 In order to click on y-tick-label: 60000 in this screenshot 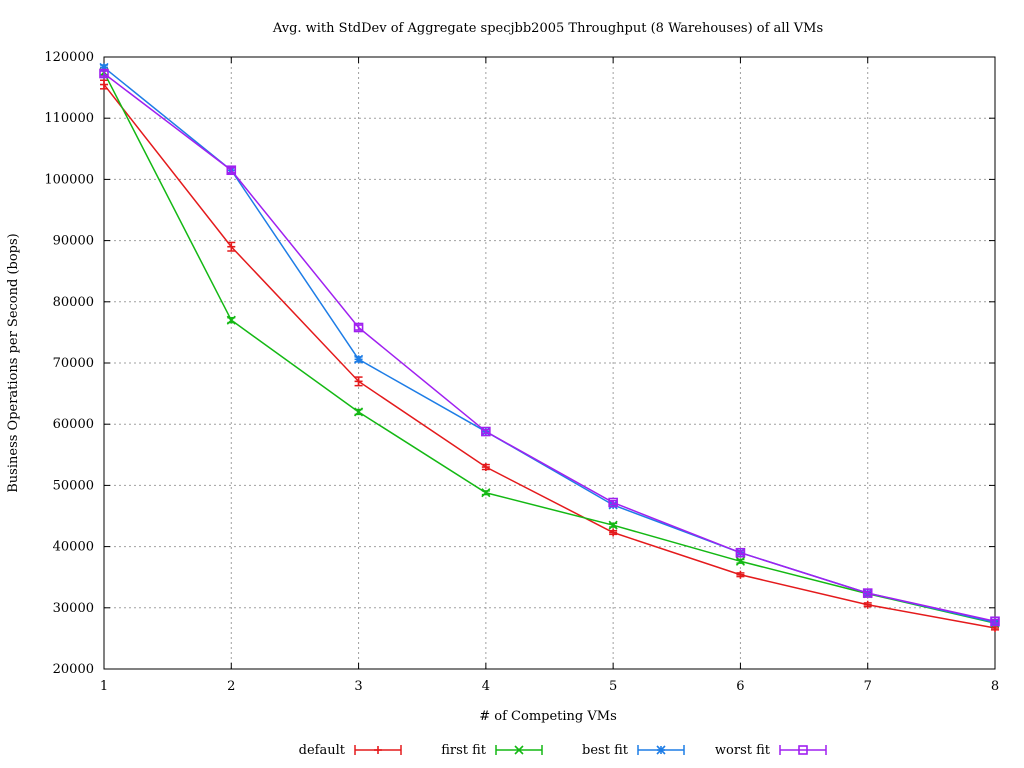, I will do `click(73, 424)`.